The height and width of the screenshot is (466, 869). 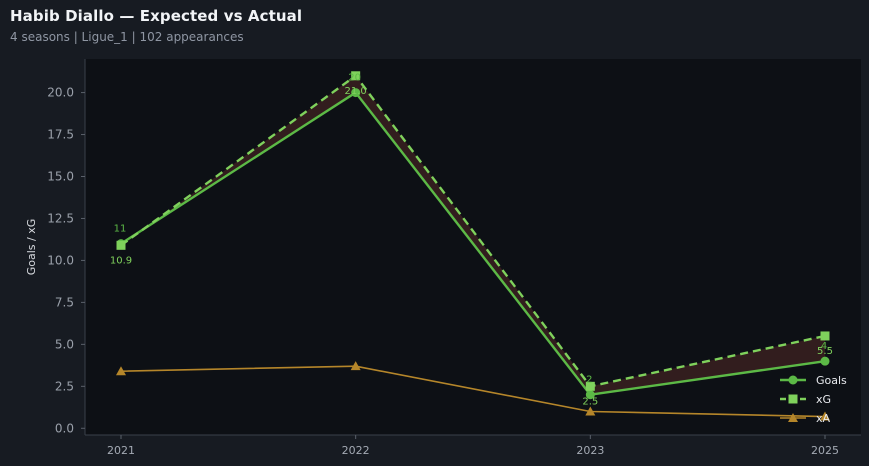 I want to click on y-tick-label: 10.0, so click(x=60, y=260).